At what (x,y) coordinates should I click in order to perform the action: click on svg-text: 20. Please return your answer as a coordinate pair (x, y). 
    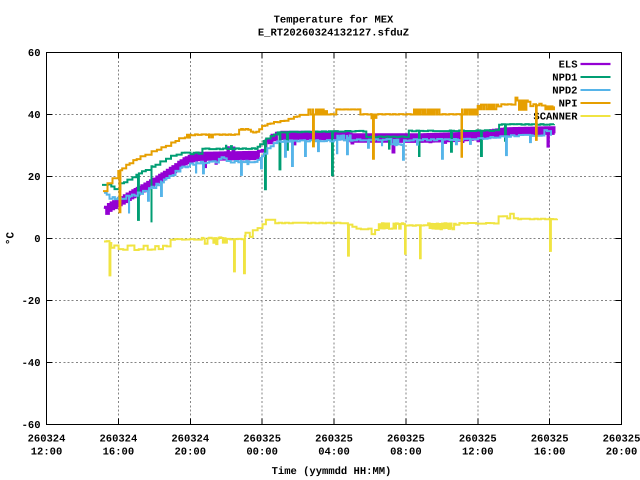
    Looking at the image, I should click on (34, 178).